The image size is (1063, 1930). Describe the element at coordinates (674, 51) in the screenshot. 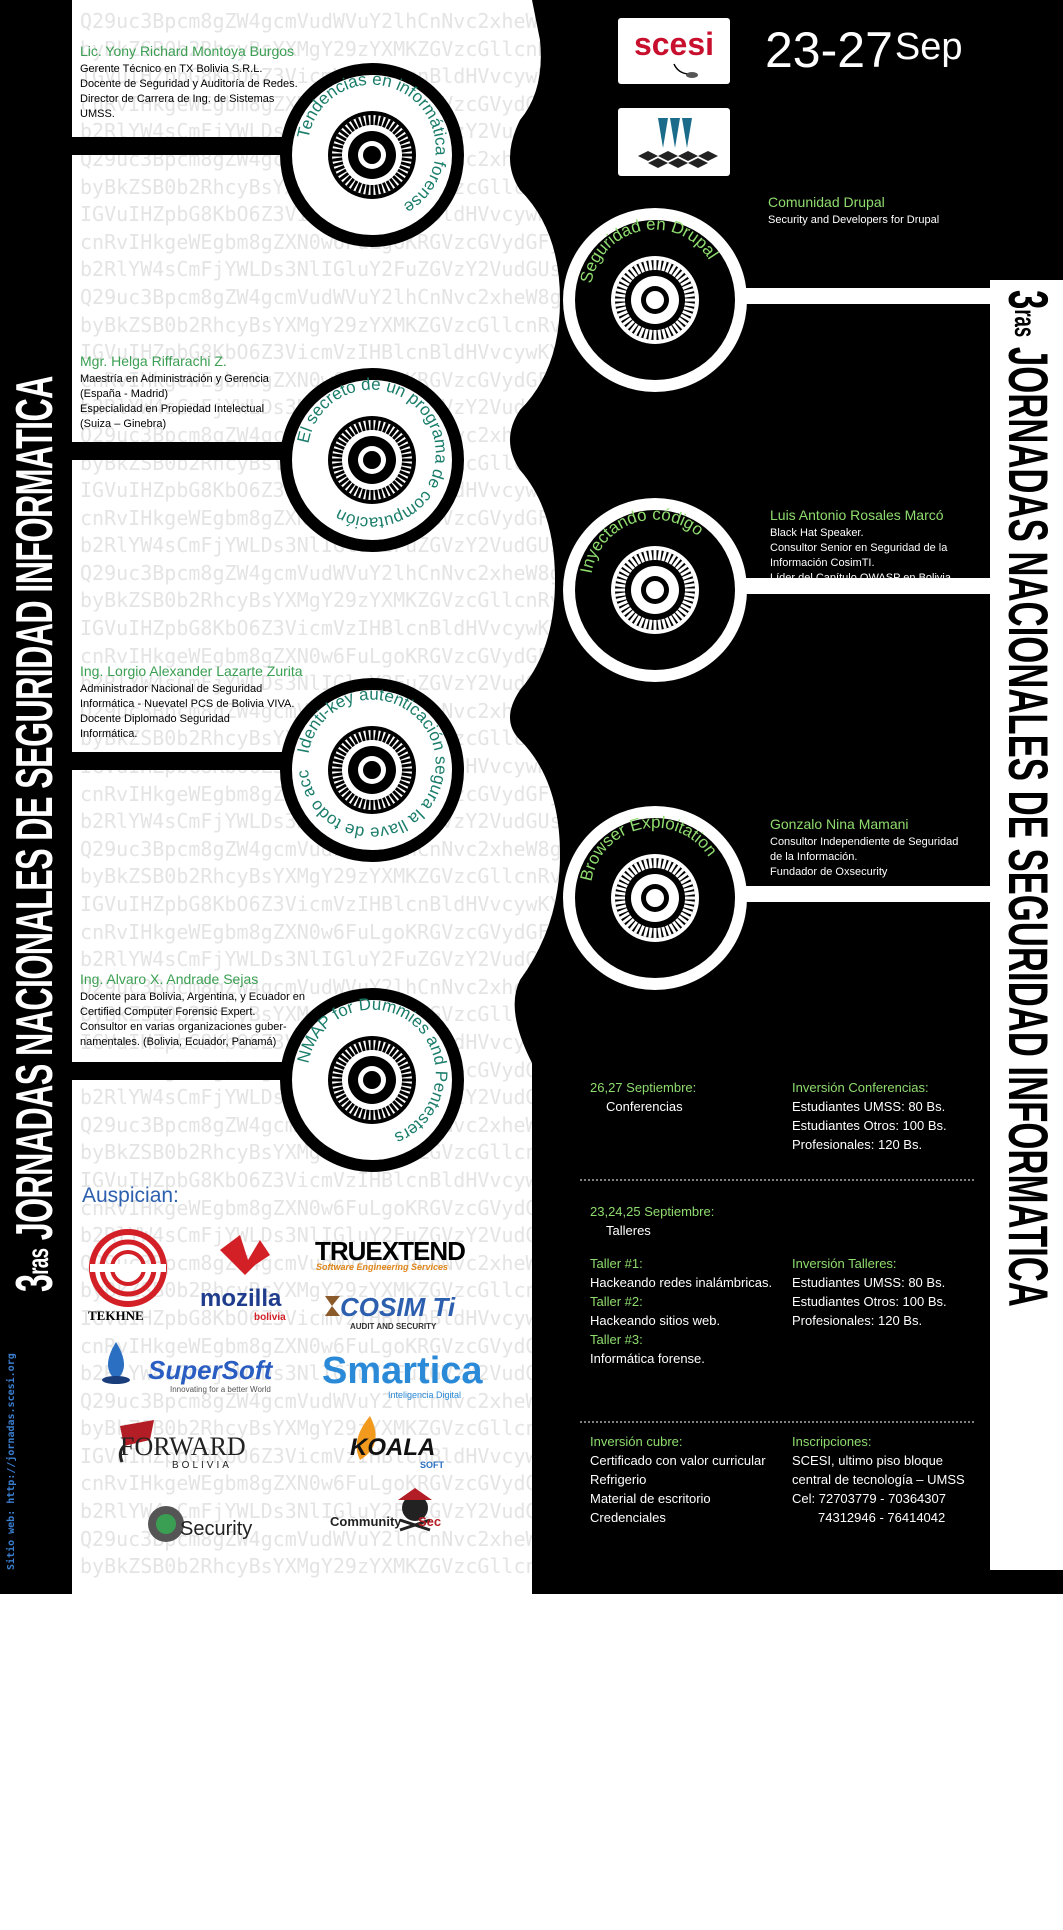

I see `scesi-logo: scesi` at that location.